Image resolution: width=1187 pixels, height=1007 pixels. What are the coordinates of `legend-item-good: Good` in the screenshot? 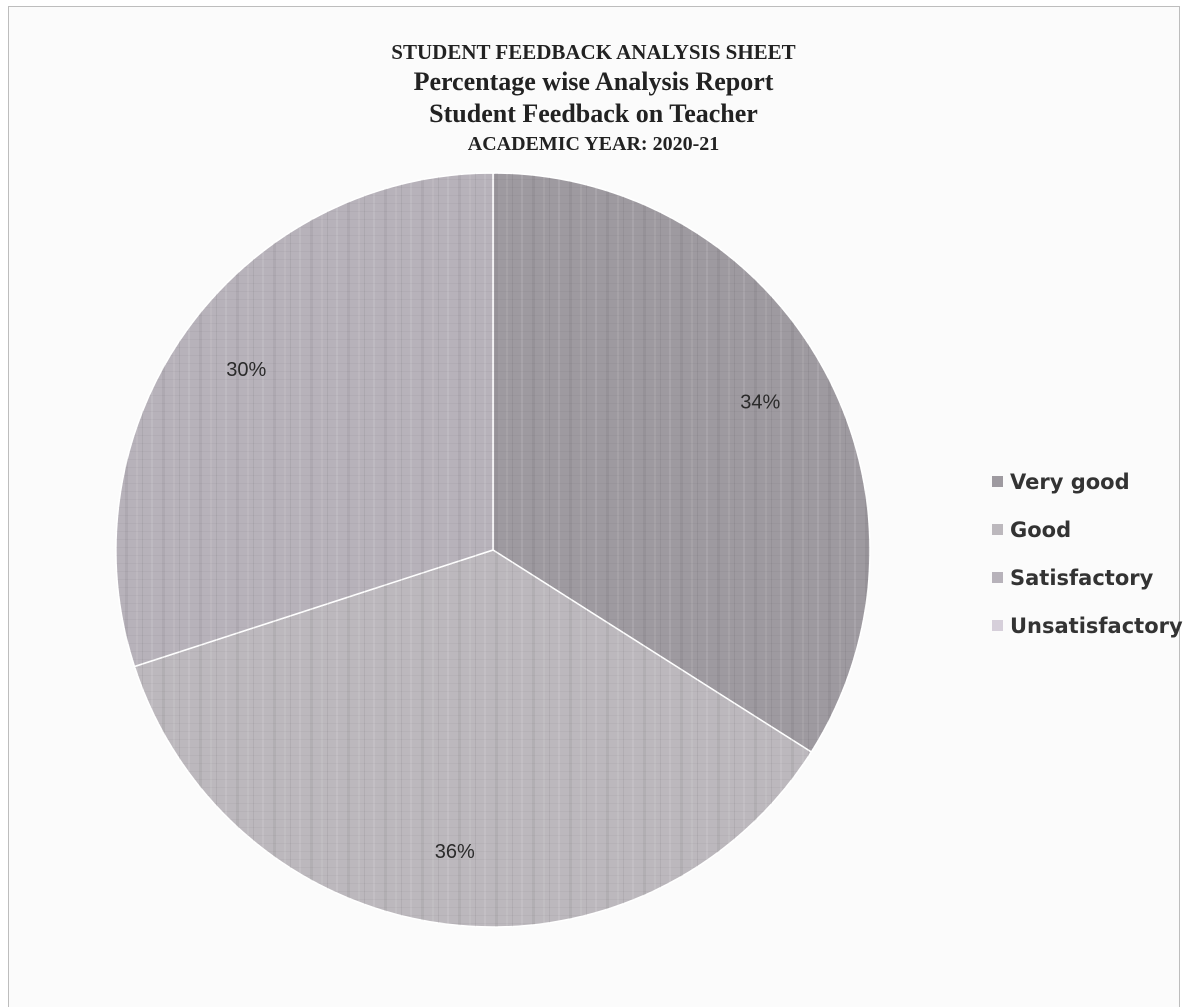 It's located at (1087, 529).